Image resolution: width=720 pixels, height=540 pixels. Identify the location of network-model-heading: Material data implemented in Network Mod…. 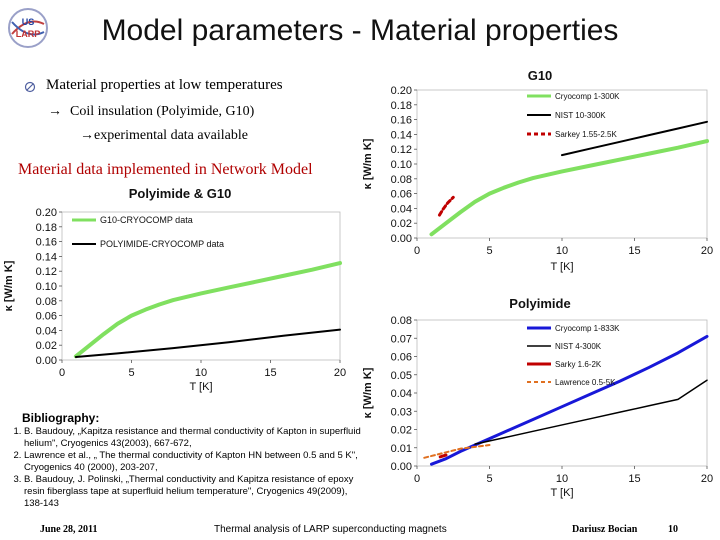
(165, 169).